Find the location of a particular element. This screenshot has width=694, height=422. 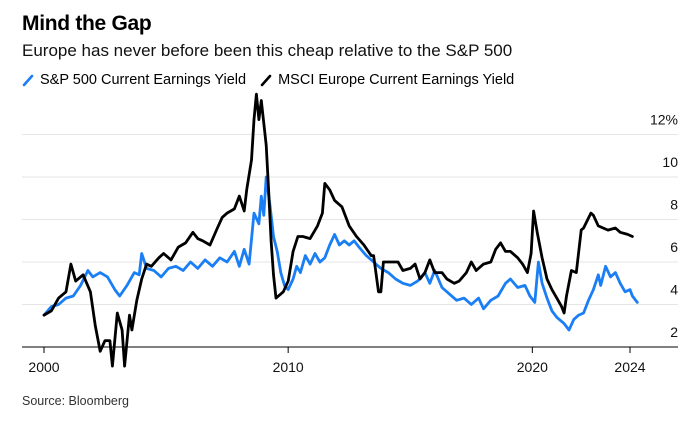

x-tick-label: 2010 is located at coordinates (288, 367).